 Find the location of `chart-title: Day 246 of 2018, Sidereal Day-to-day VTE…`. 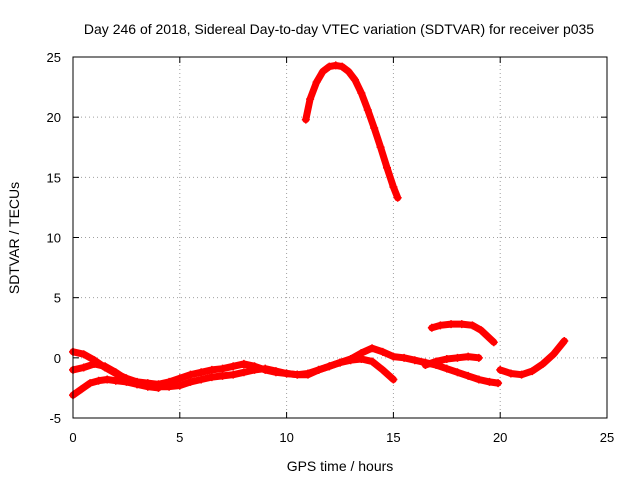

chart-title: Day 246 of 2018, Sidereal Day-to-day VTE… is located at coordinates (339, 29).